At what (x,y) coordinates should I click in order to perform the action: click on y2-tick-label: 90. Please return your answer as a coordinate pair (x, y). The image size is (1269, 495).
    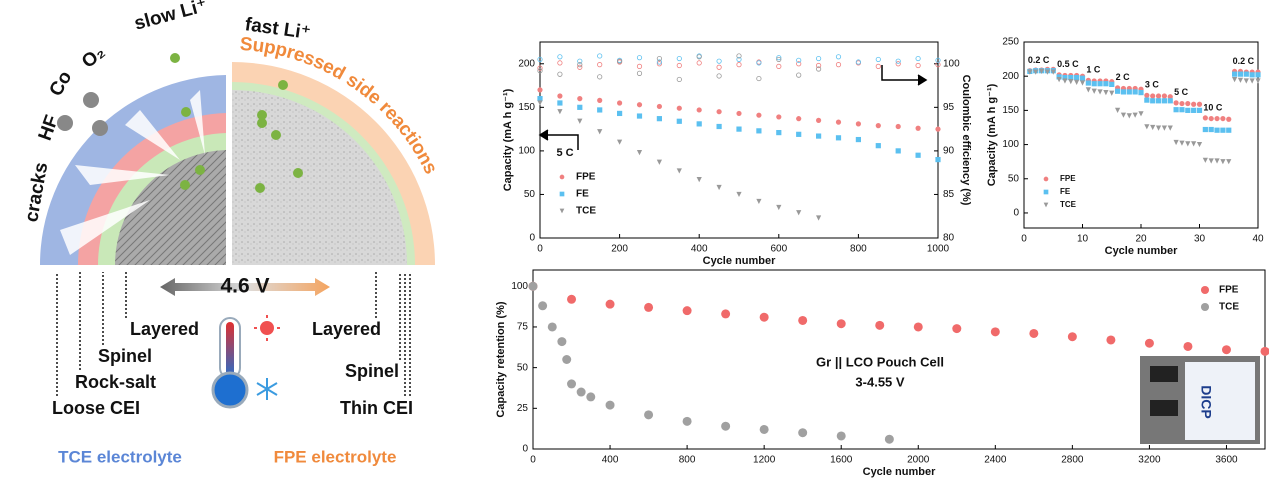
    Looking at the image, I should click on (949, 151).